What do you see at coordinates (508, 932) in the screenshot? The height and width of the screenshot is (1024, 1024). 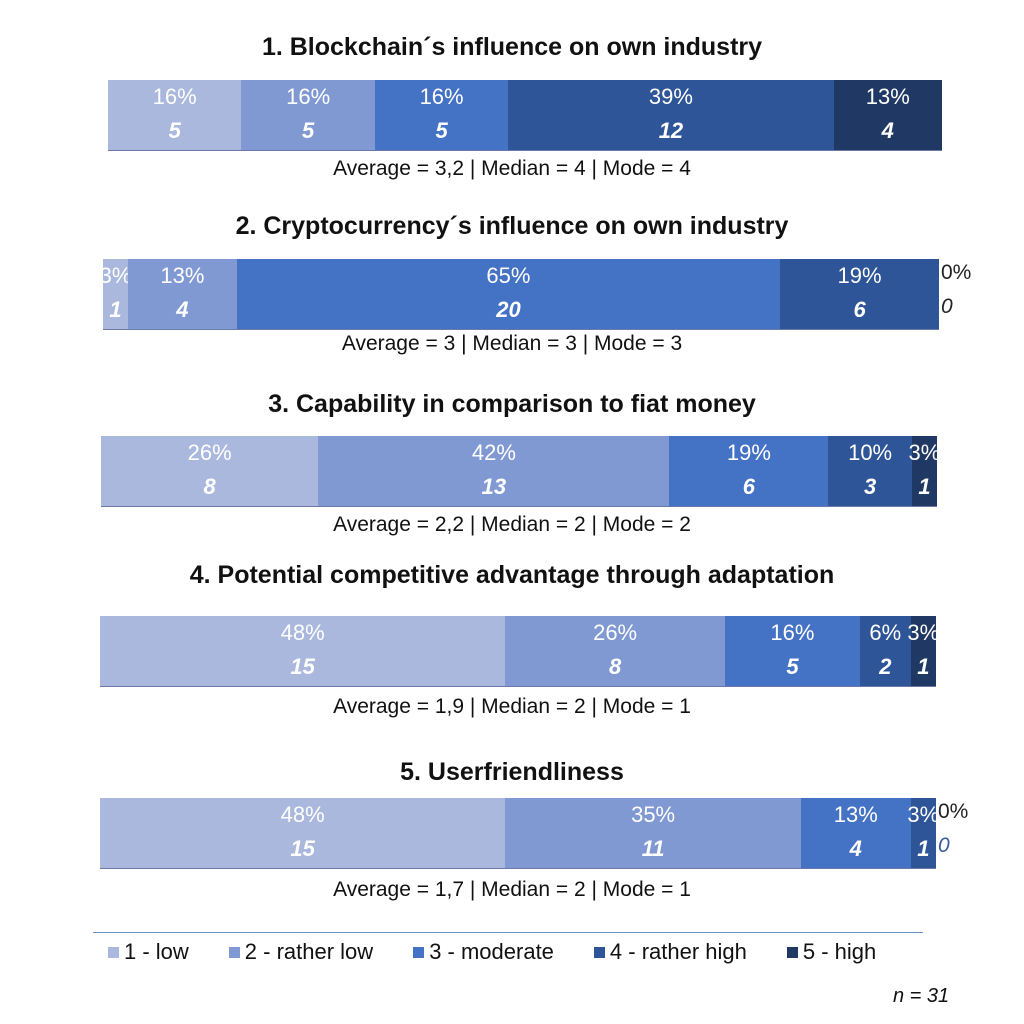 I see `legend-divider` at bounding box center [508, 932].